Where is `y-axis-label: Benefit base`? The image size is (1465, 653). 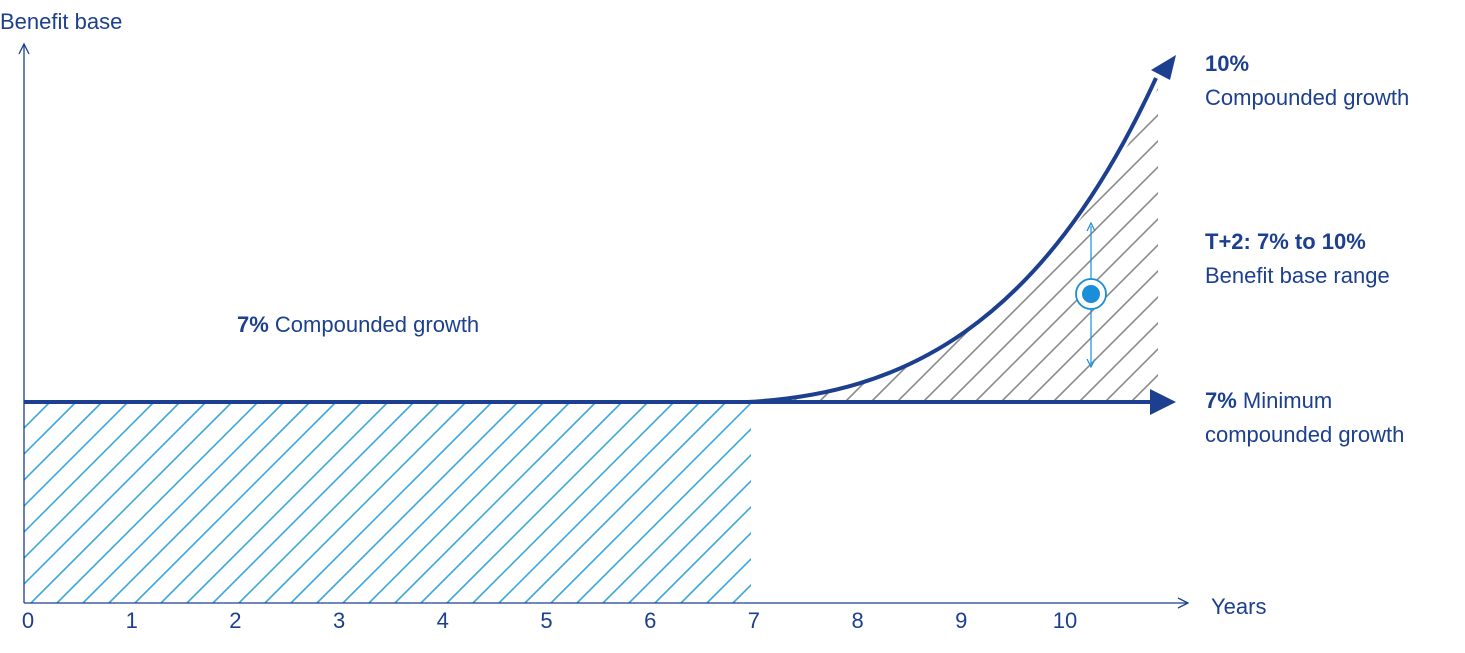 y-axis-label: Benefit base is located at coordinates (61, 21).